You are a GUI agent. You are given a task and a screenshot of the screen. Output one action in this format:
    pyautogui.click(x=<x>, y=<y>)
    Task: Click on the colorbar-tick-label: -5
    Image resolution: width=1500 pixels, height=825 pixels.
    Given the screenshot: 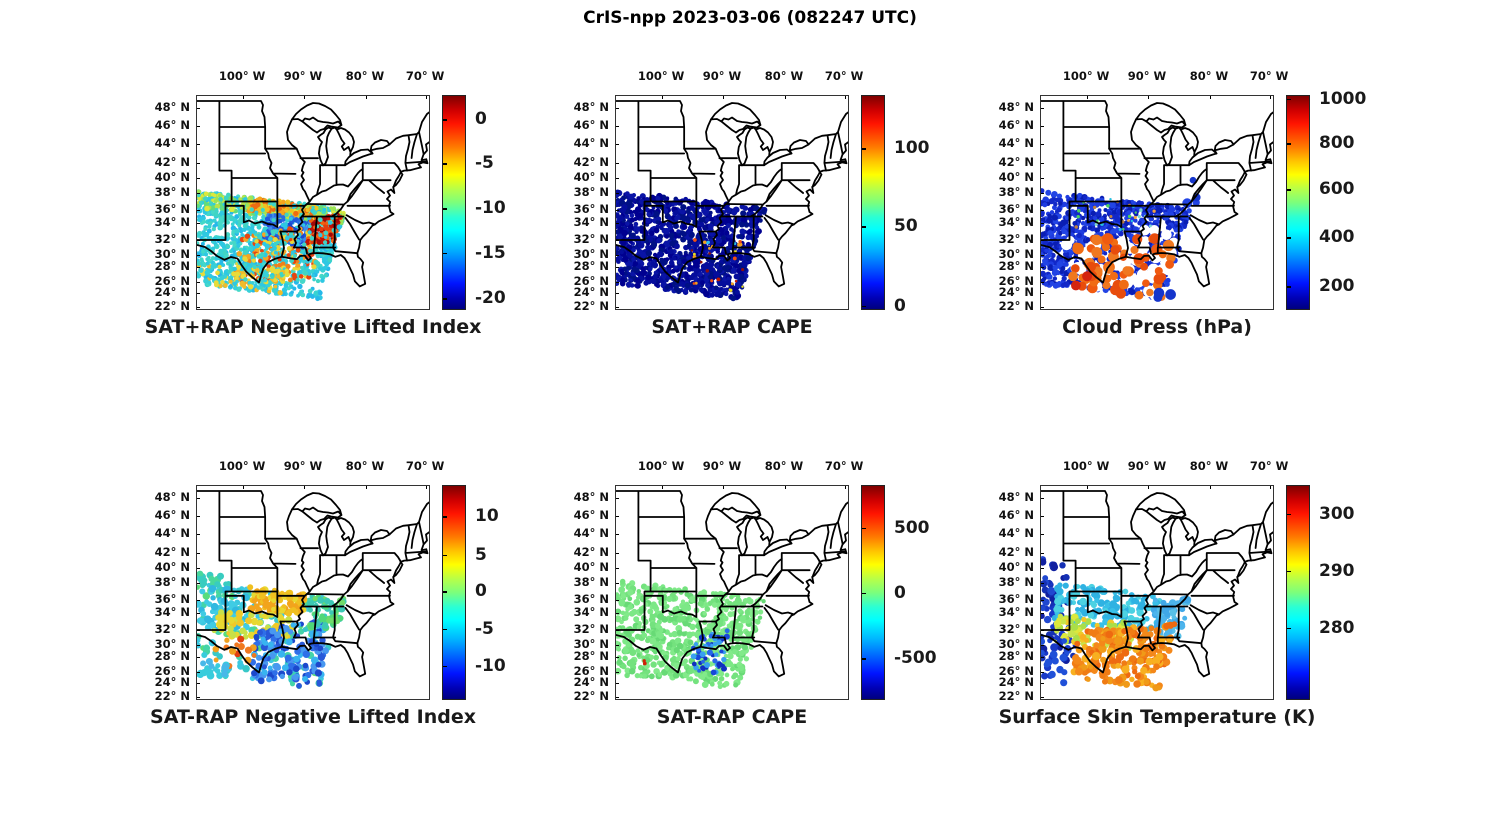 What is the action you would take?
    pyautogui.click(x=484, y=628)
    